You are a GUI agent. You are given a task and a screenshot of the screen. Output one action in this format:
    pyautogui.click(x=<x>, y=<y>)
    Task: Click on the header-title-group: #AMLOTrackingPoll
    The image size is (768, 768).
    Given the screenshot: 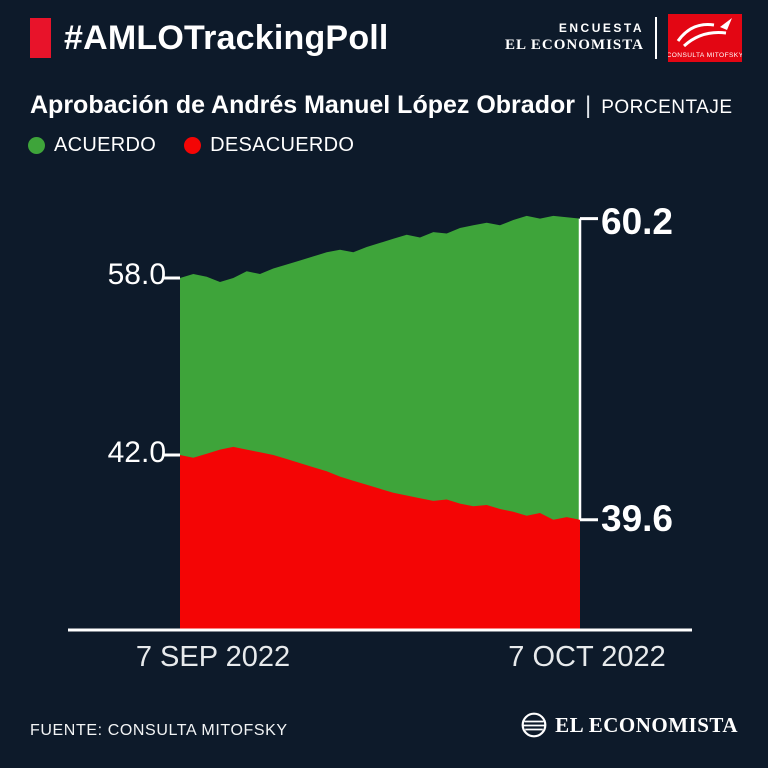 What is the action you would take?
    pyautogui.click(x=209, y=38)
    